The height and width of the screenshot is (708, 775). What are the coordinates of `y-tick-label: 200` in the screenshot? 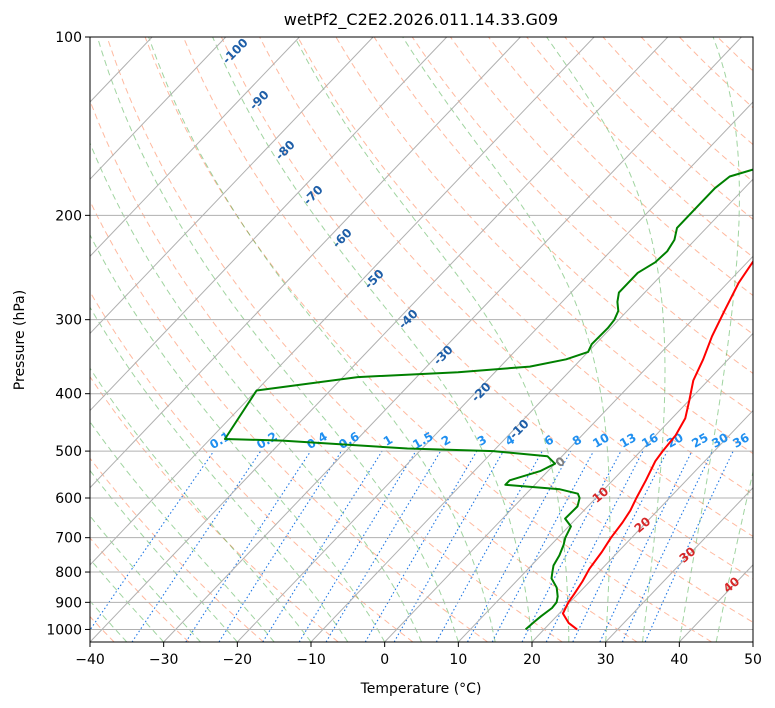 It's located at (68, 216).